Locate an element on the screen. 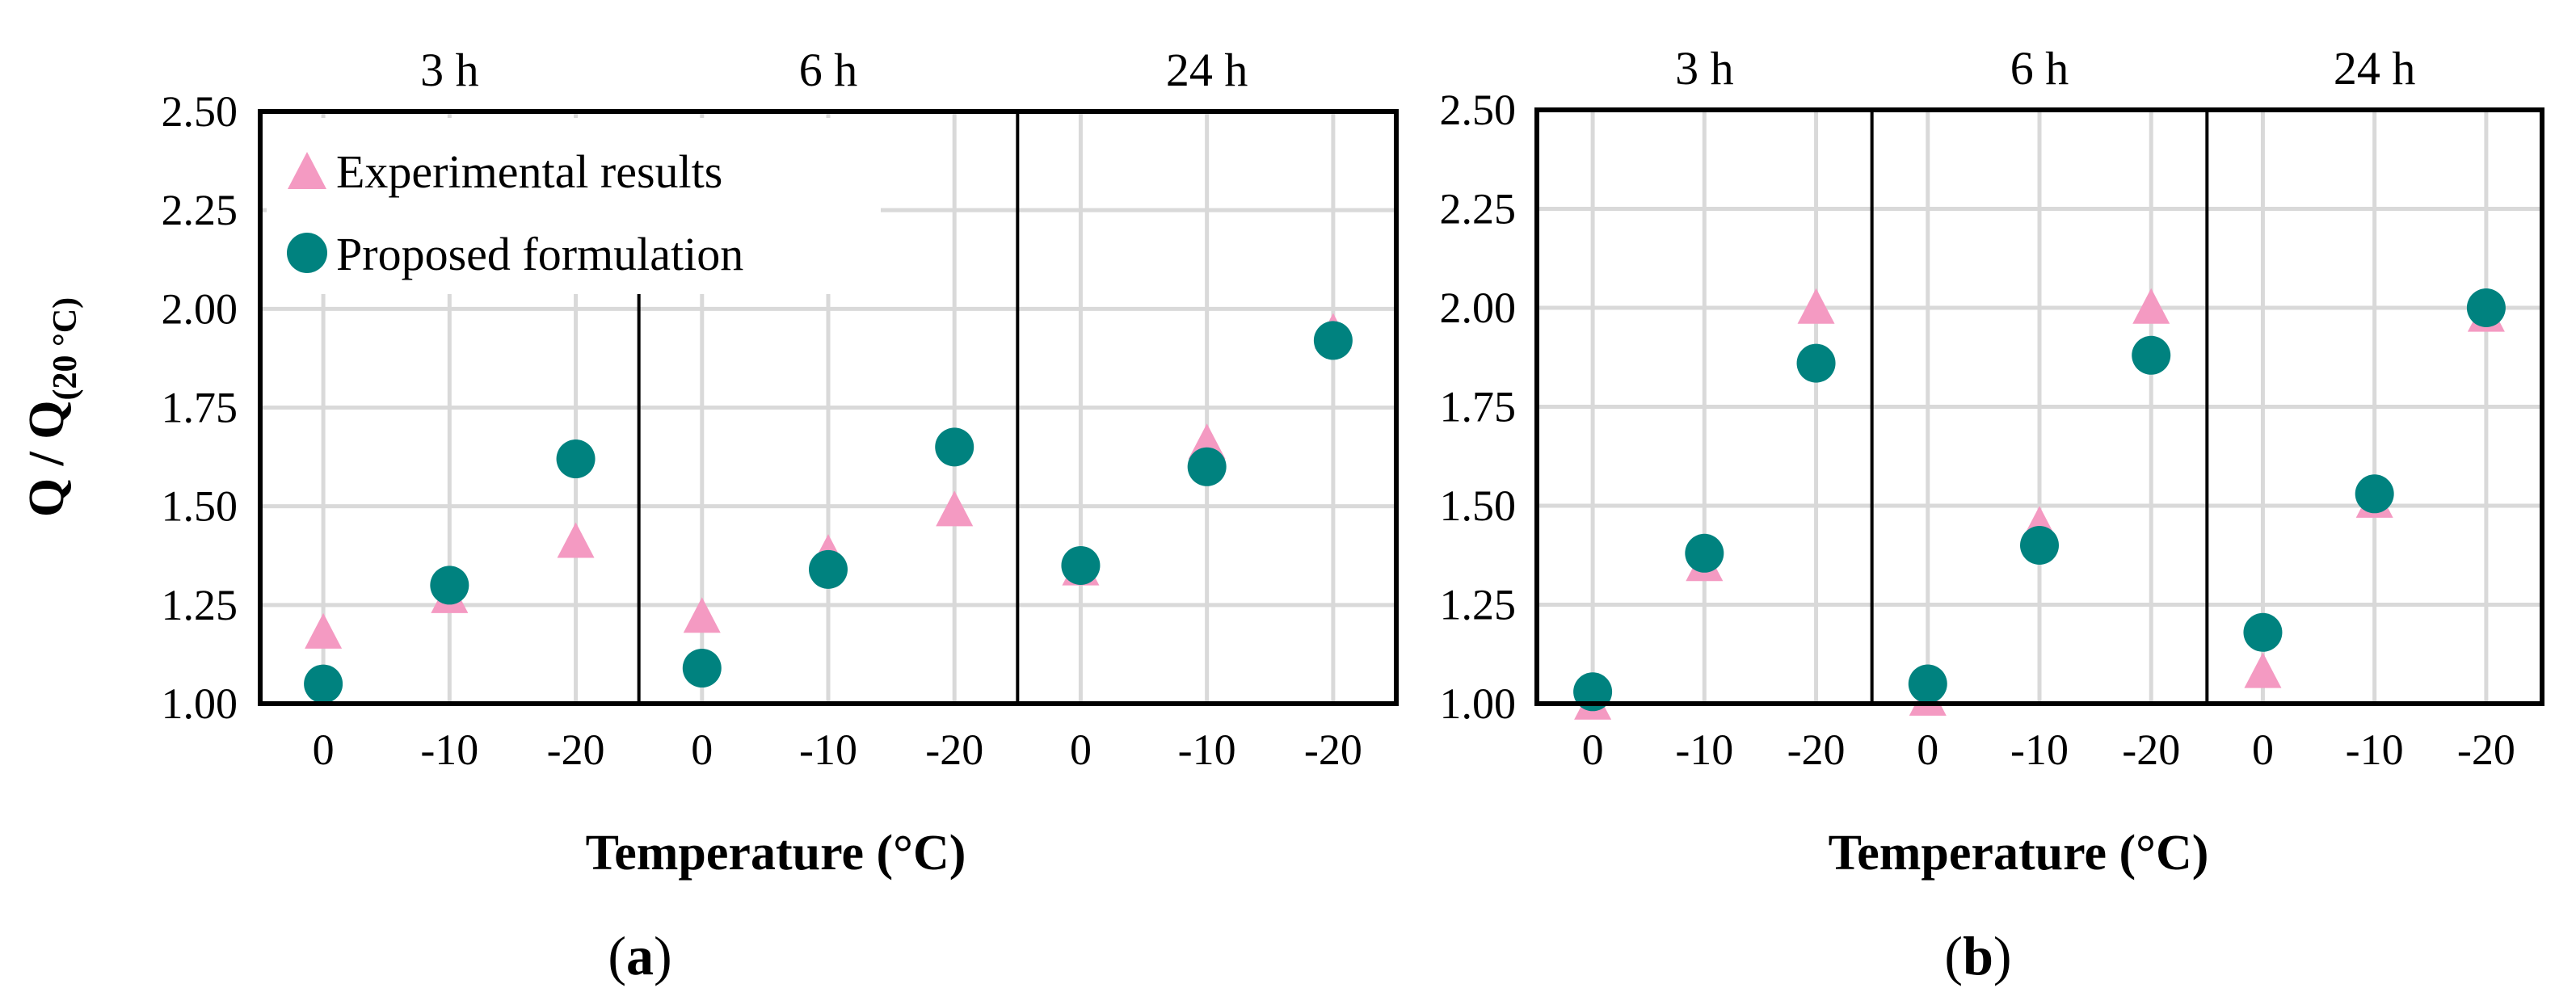  panel-label-b-open: ( is located at coordinates (1953, 956).